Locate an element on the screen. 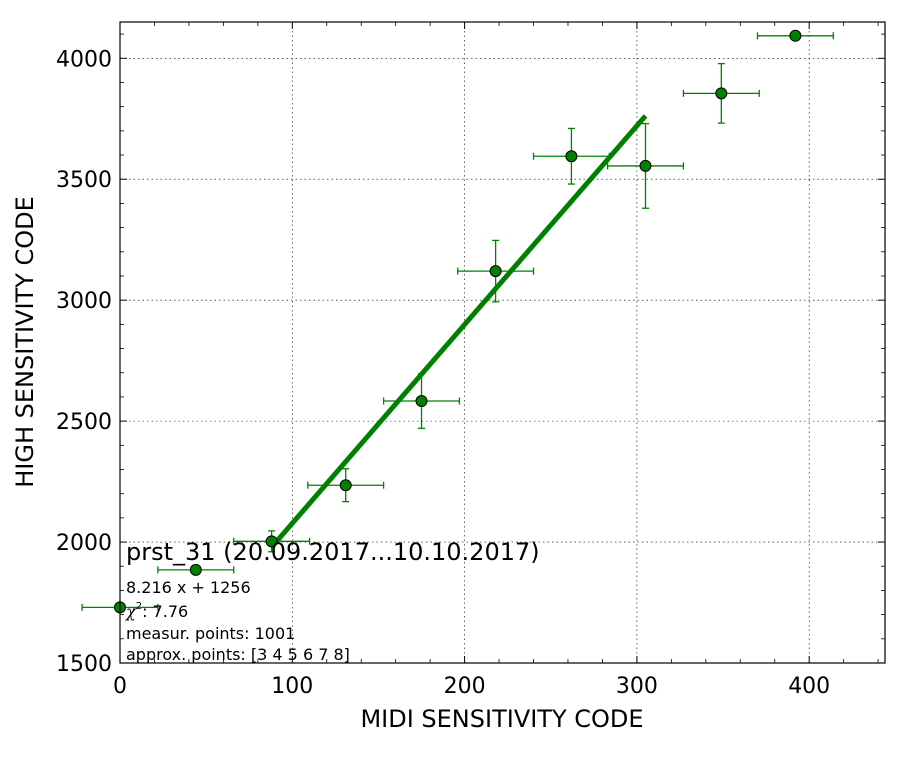  y-axis-label: HIGH SENSITIVITY CODE is located at coordinates (25, 342).